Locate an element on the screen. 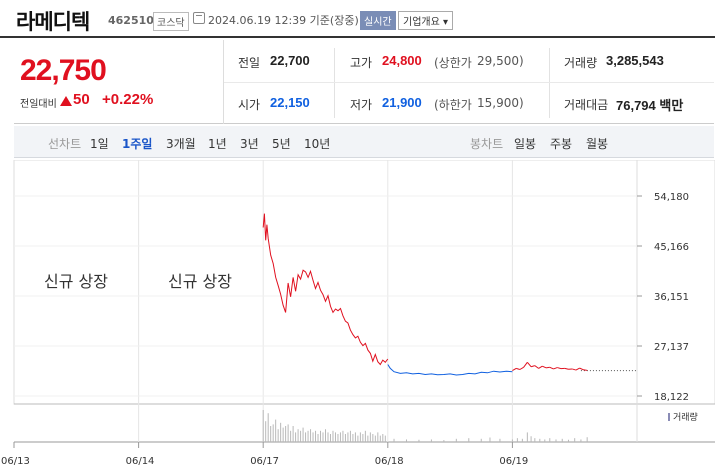 The width and height of the screenshot is (715, 469). line-chart-caption: 선차트 is located at coordinates (65, 144).